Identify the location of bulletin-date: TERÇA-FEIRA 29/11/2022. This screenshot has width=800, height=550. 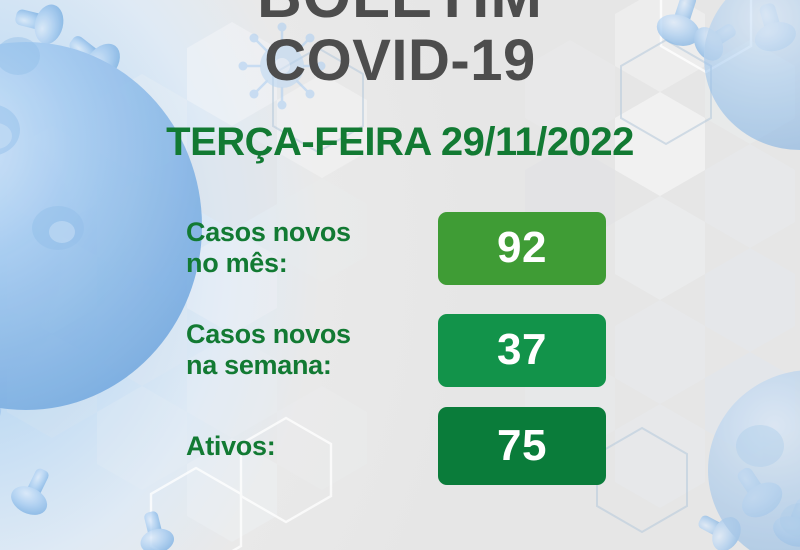
(400, 142).